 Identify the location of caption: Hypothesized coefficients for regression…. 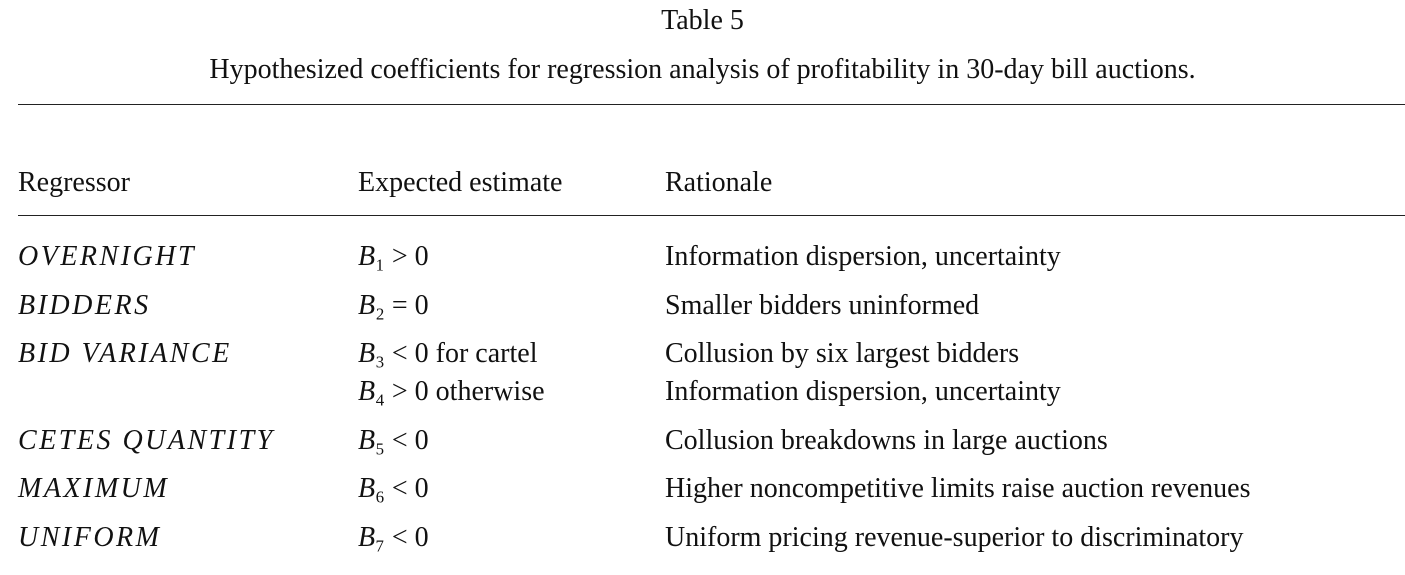
(702, 69).